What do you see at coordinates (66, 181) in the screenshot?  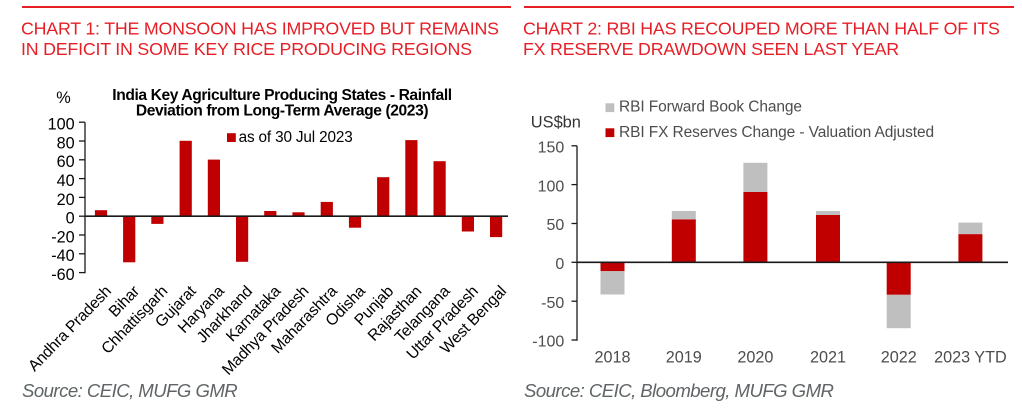 I see `svg-text: 40` at bounding box center [66, 181].